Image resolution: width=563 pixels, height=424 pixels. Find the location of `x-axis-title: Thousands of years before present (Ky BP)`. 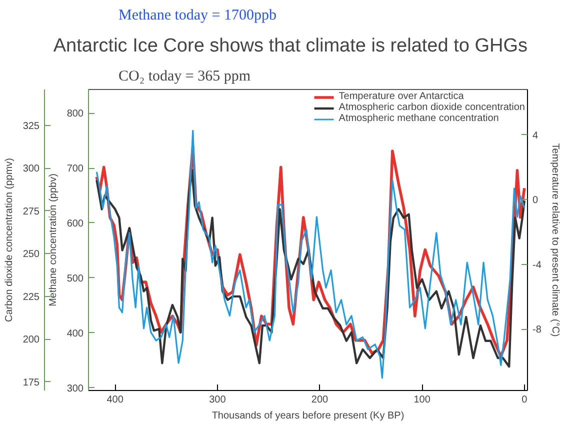

x-axis-title: Thousands of years before present (Ky BP) is located at coordinates (308, 416).